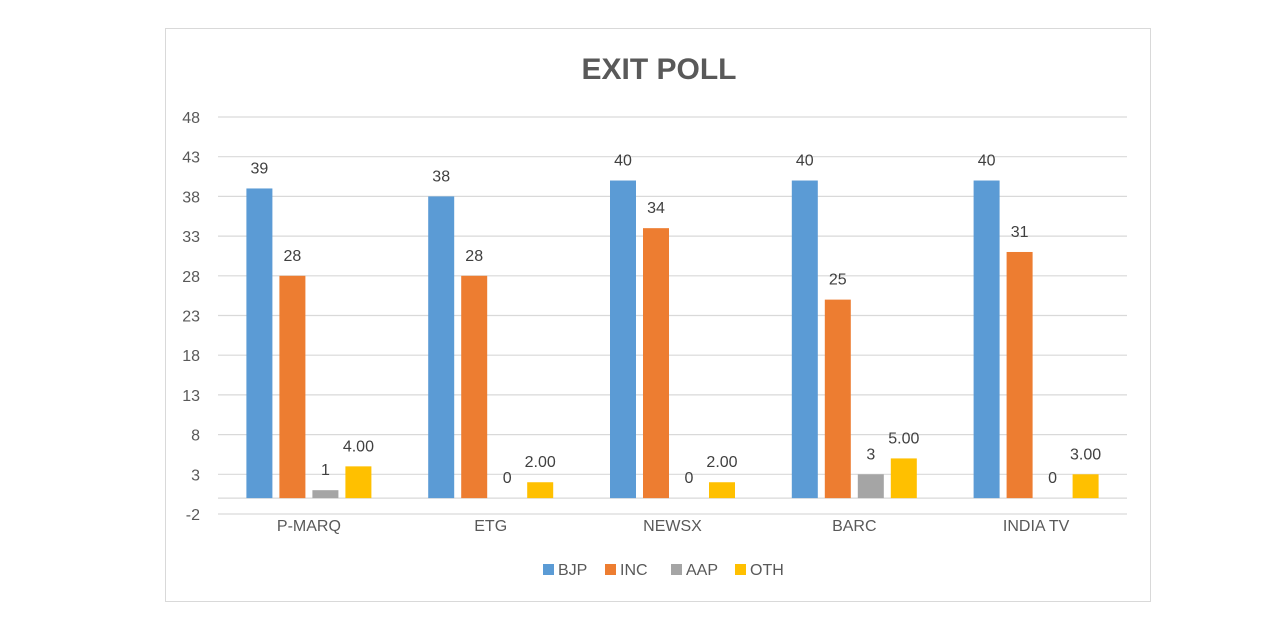 This screenshot has width=1280, height=630. Describe the element at coordinates (309, 526) in the screenshot. I see `category-label: P-MARQ` at that location.